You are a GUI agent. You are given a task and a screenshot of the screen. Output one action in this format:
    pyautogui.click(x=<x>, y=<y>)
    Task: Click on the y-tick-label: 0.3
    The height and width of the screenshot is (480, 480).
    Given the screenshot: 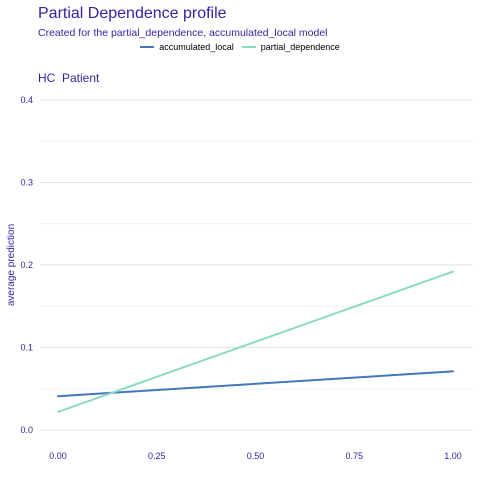 What is the action you would take?
    pyautogui.click(x=26, y=183)
    